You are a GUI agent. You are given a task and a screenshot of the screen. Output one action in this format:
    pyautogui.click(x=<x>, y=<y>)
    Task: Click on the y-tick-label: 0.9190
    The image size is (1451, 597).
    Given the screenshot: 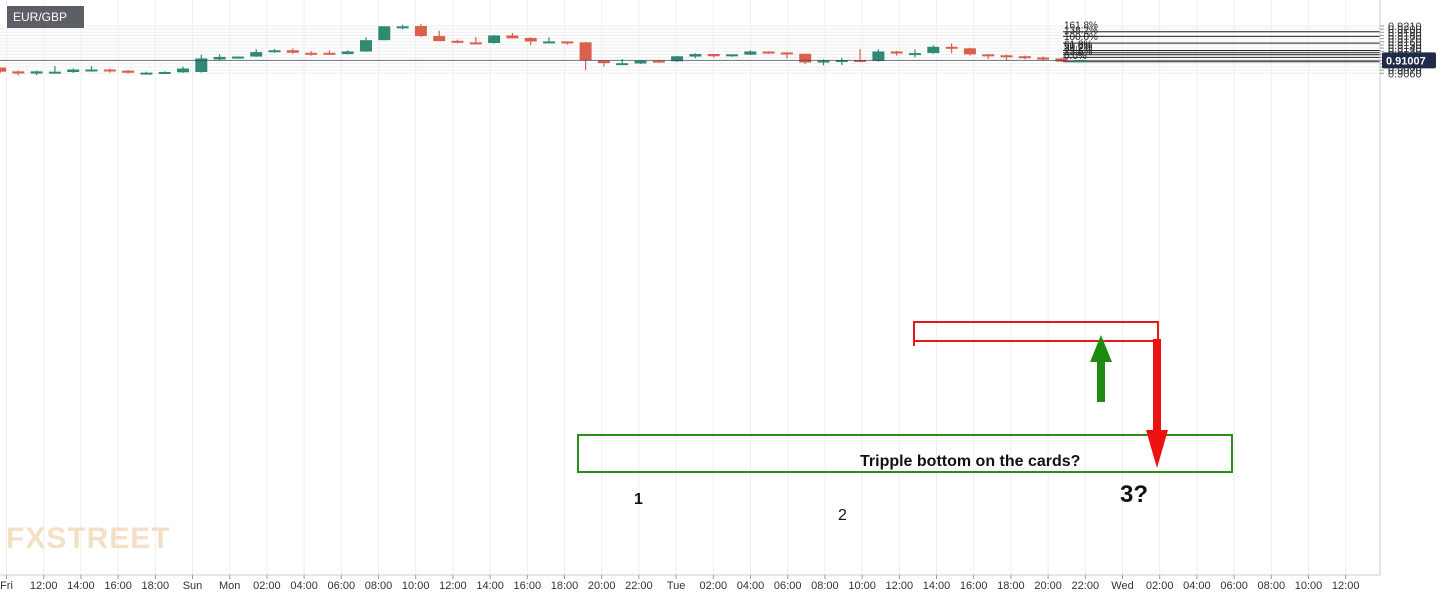 What is the action you would take?
    pyautogui.click(x=1405, y=33)
    